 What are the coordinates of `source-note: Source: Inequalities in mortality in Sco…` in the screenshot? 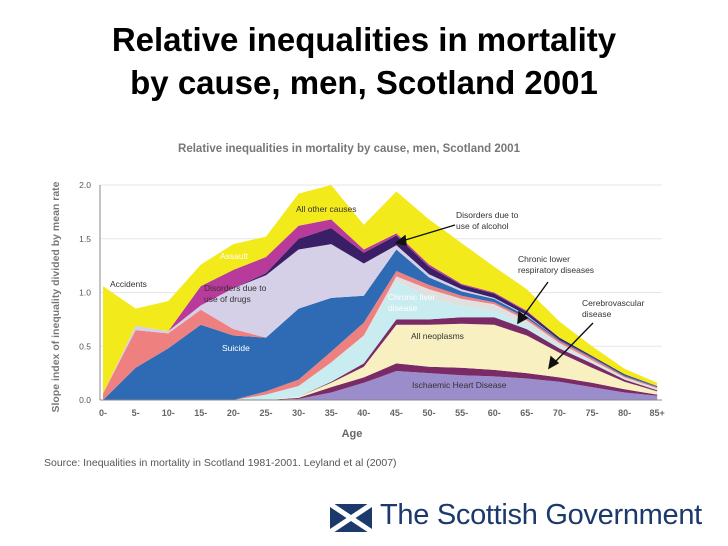 It's located at (220, 463).